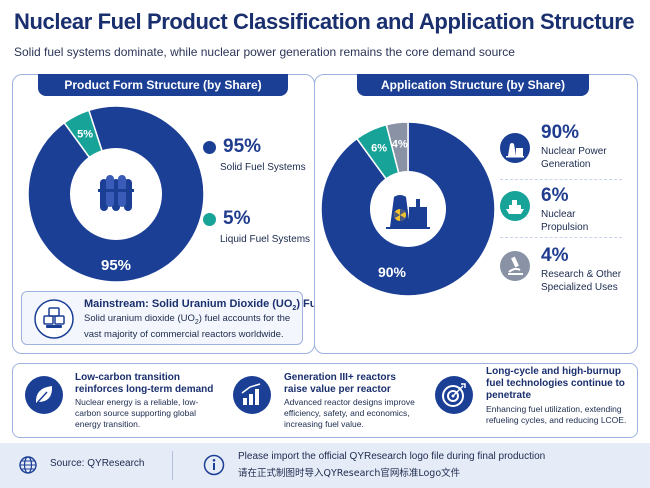 The image size is (650, 488). Describe the element at coordinates (252, 395) in the screenshot. I see `bar-growth-icon` at that location.